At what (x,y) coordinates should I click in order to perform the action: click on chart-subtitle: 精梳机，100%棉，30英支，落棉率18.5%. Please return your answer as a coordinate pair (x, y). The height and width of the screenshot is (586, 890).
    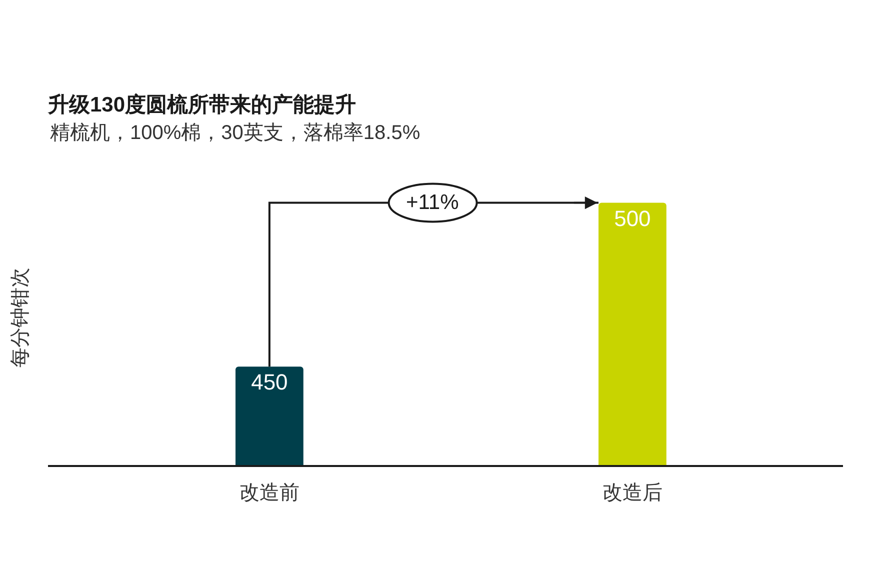
    Looking at the image, I should click on (235, 133).